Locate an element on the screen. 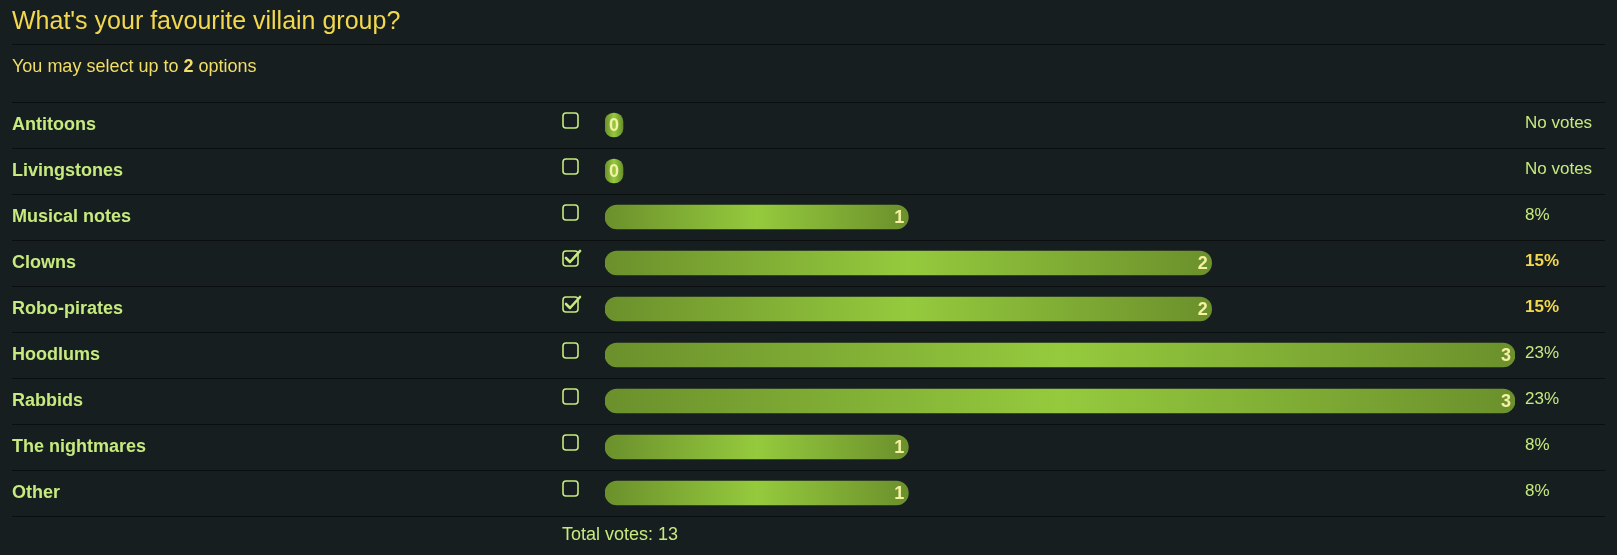  y-tick-label: Musical notes is located at coordinates (72, 215).